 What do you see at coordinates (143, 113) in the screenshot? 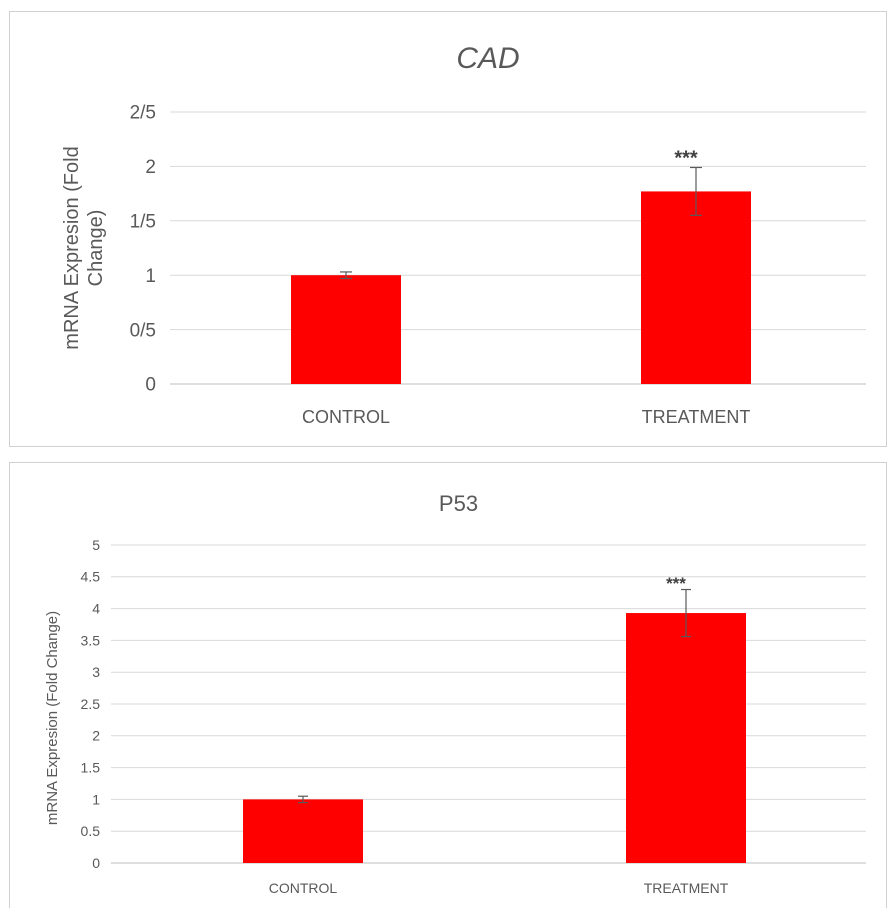
I see `y-tick-label: 2/5` at bounding box center [143, 113].